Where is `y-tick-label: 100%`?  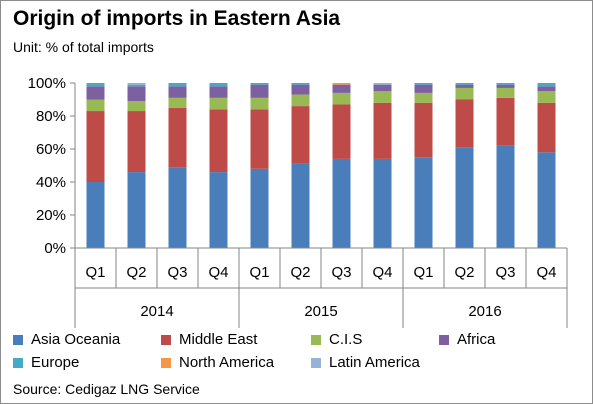 y-tick-label: 100% is located at coordinates (47, 83).